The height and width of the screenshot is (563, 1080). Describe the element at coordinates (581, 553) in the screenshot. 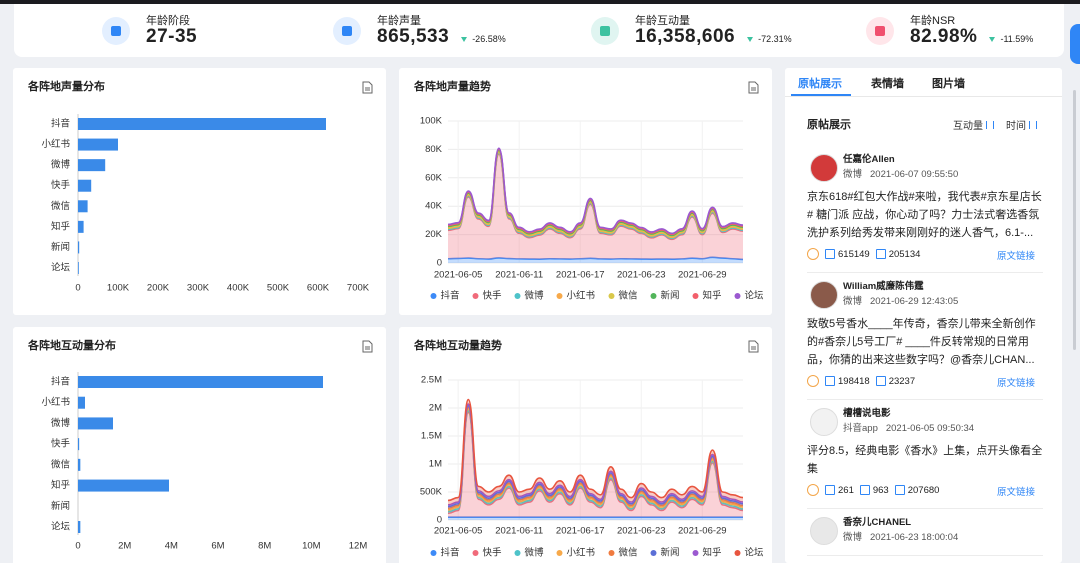

I see `legend-label: 小红书` at that location.